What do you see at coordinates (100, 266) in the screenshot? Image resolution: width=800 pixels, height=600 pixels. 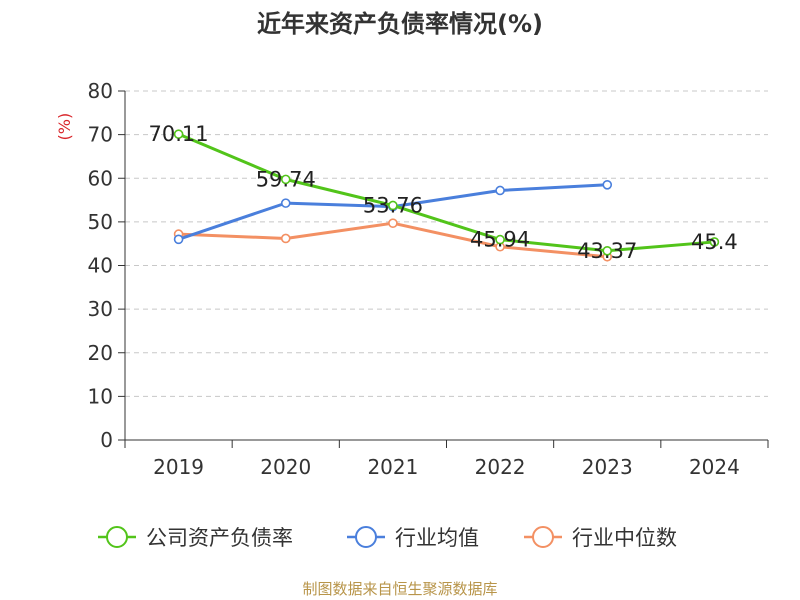 I see `y-tick-label: 40` at bounding box center [100, 266].